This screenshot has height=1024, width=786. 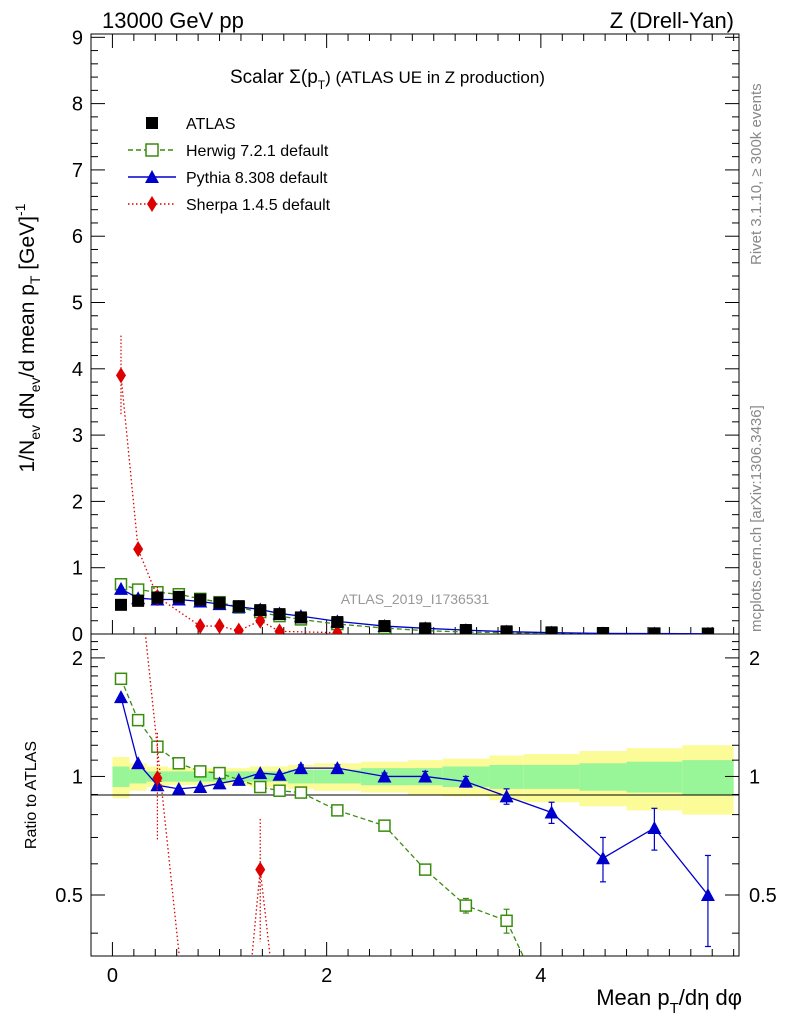 What do you see at coordinates (112, 976) in the screenshot?
I see `ratio-xtick-label: 0` at bounding box center [112, 976].